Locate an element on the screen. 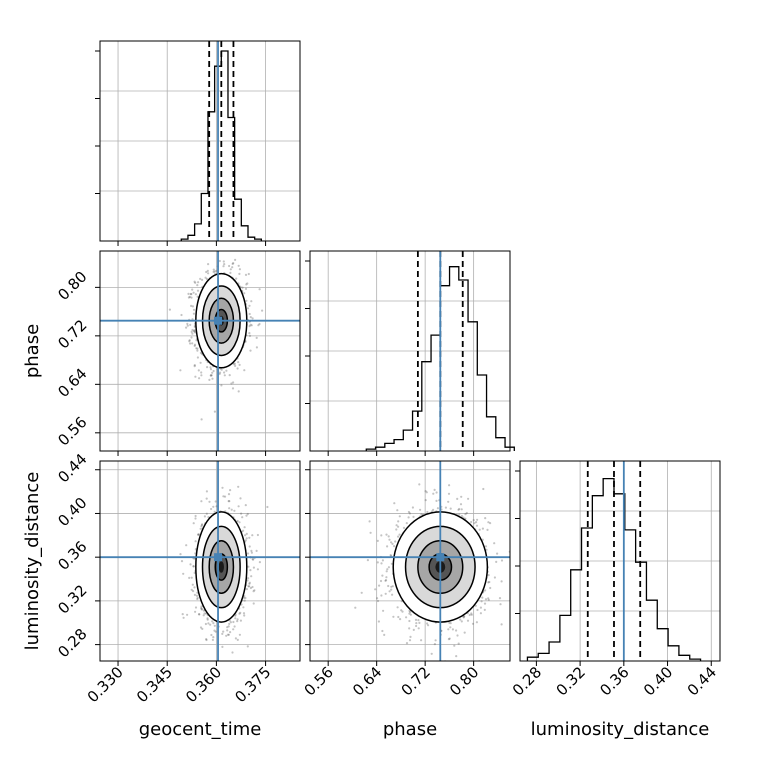 The width and height of the screenshot is (760, 760). x-tick-label-phase: 0.56 is located at coordinates (319, 681).